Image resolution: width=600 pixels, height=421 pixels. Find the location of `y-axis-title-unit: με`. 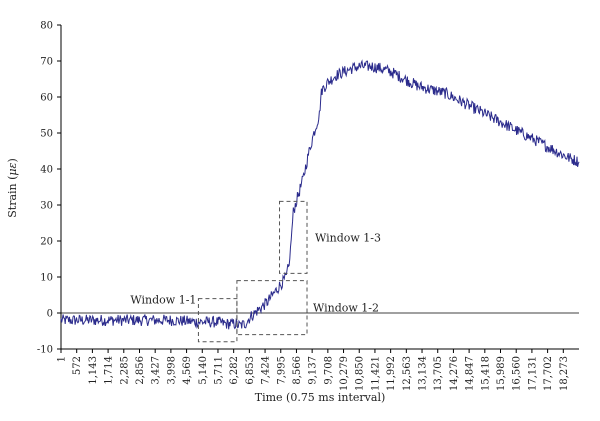

y-axis-title-unit: με is located at coordinates (12, 168).